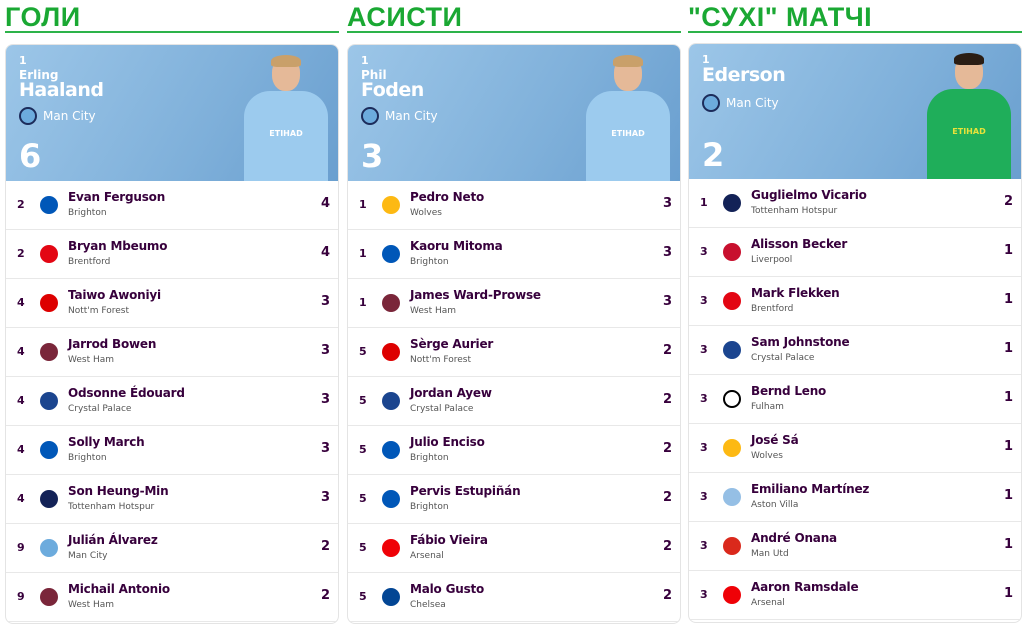 The width and height of the screenshot is (1024, 624). What do you see at coordinates (514, 499) in the screenshot?
I see `table-row: 5 Pervis Estupiñán Brighton 2` at bounding box center [514, 499].